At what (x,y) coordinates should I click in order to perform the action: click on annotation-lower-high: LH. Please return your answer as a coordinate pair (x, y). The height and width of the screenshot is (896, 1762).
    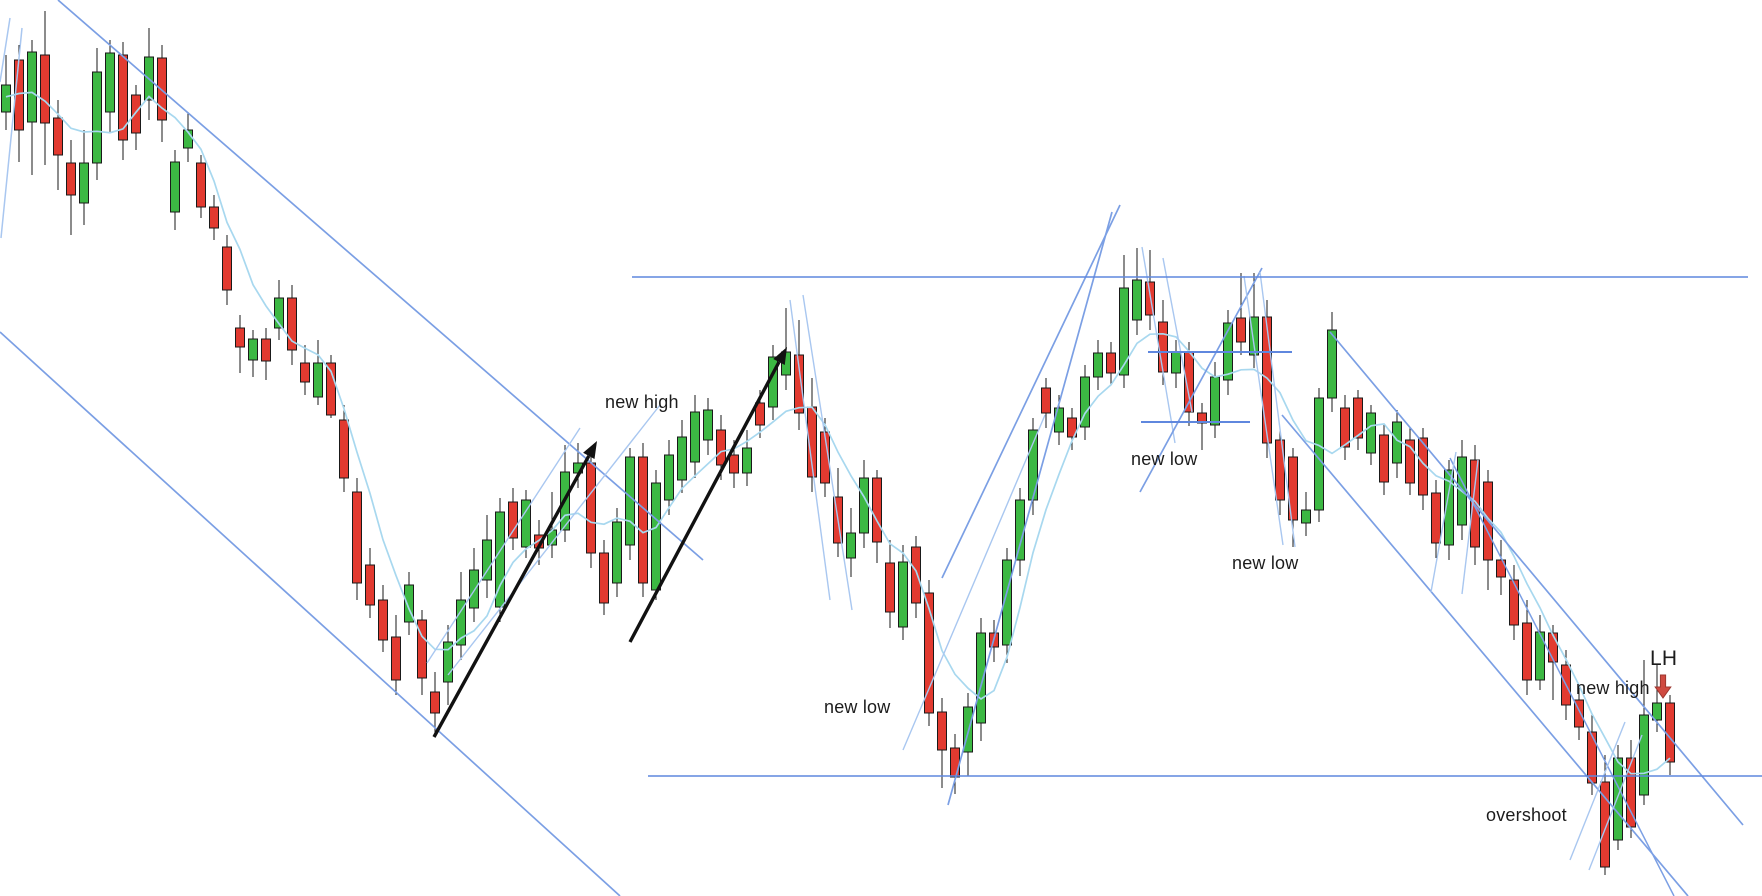
    Looking at the image, I should click on (1664, 658).